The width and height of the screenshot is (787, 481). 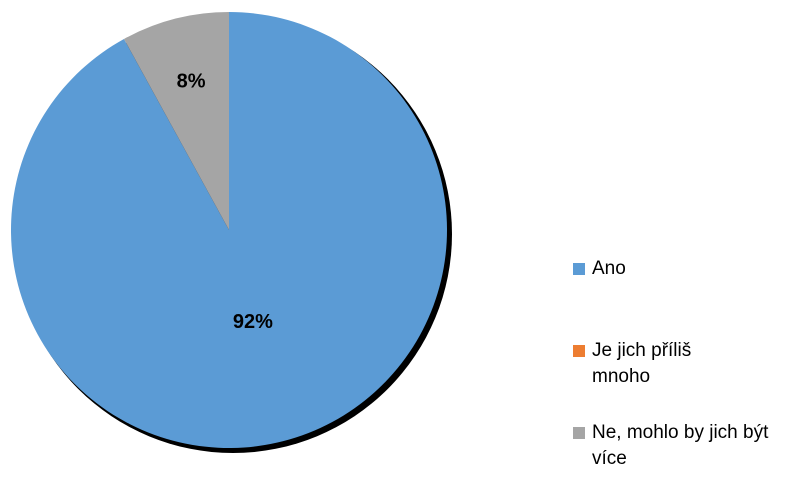 What do you see at coordinates (579, 351) in the screenshot?
I see `legend-swatch-prilis-mnoho` at bounding box center [579, 351].